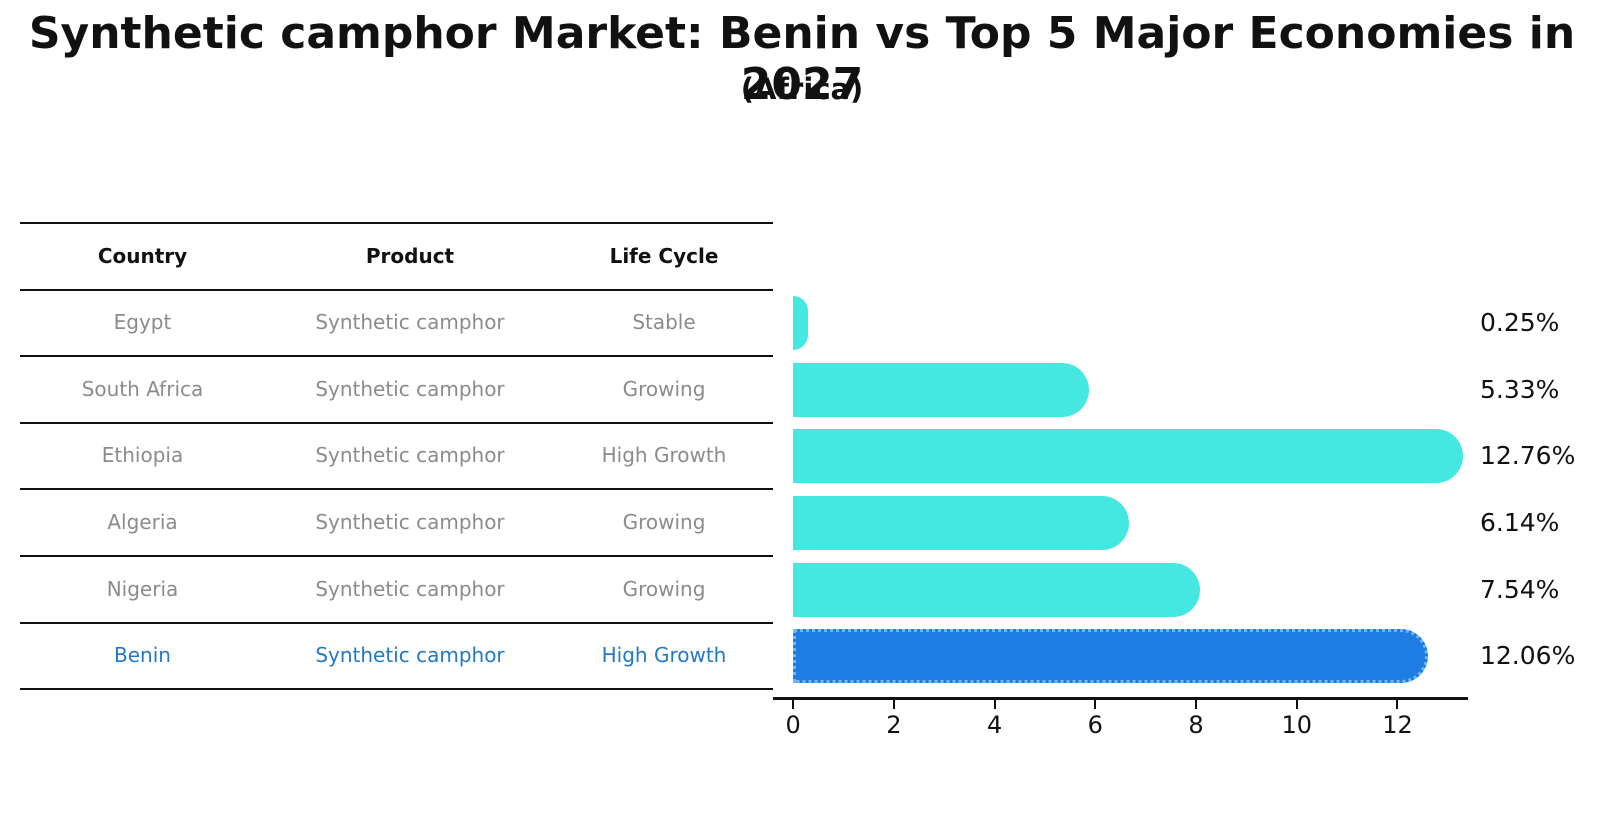 The image size is (1604, 823). I want to click on x-axis-tick-label: 8, so click(1196, 725).